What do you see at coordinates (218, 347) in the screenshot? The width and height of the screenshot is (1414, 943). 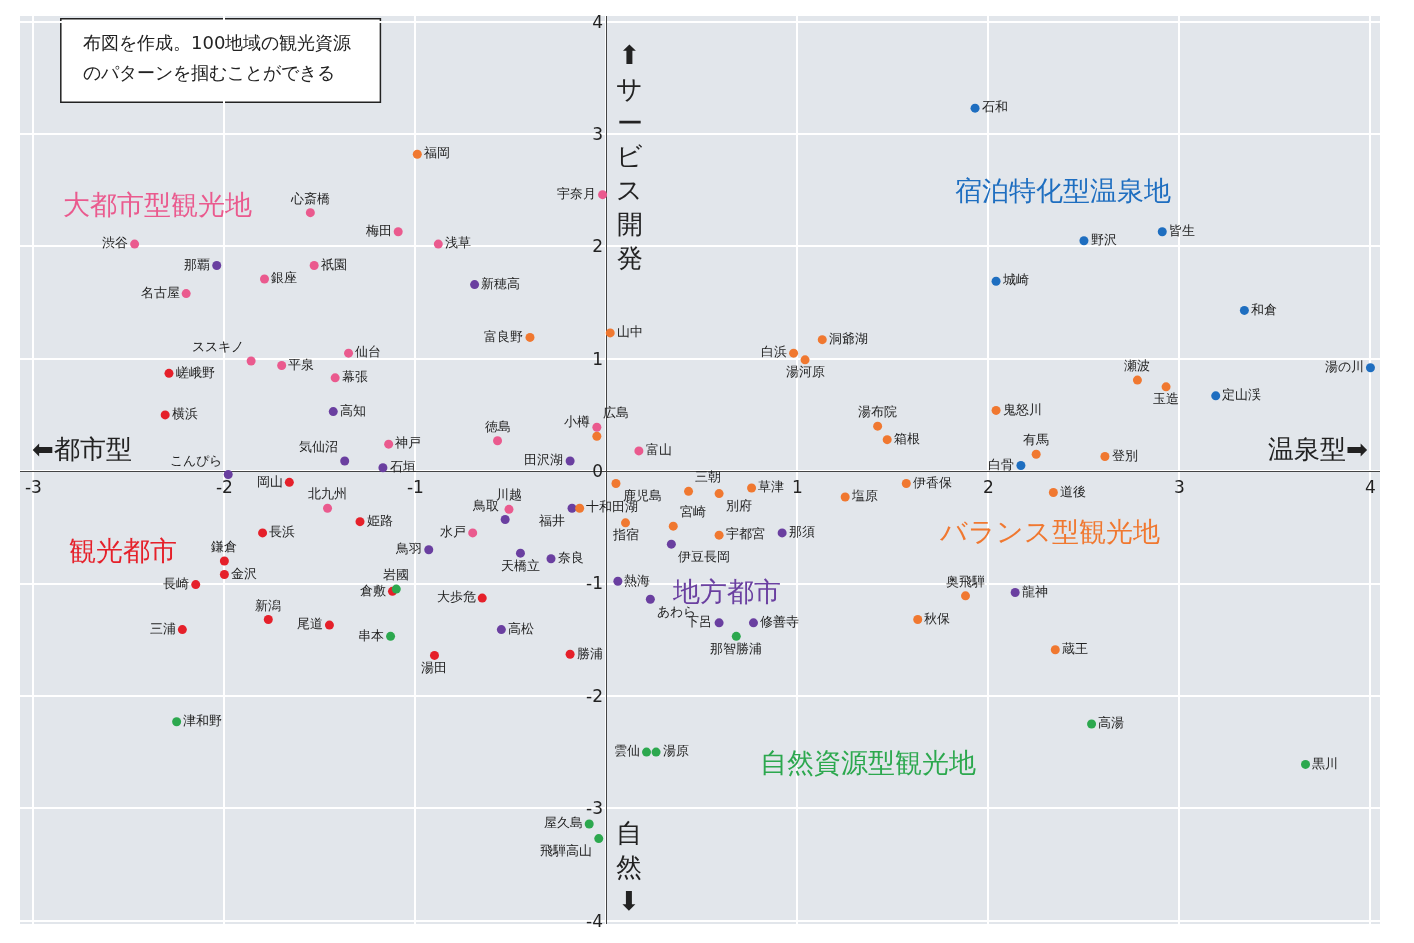 I see `data-label: ススキノ` at bounding box center [218, 347].